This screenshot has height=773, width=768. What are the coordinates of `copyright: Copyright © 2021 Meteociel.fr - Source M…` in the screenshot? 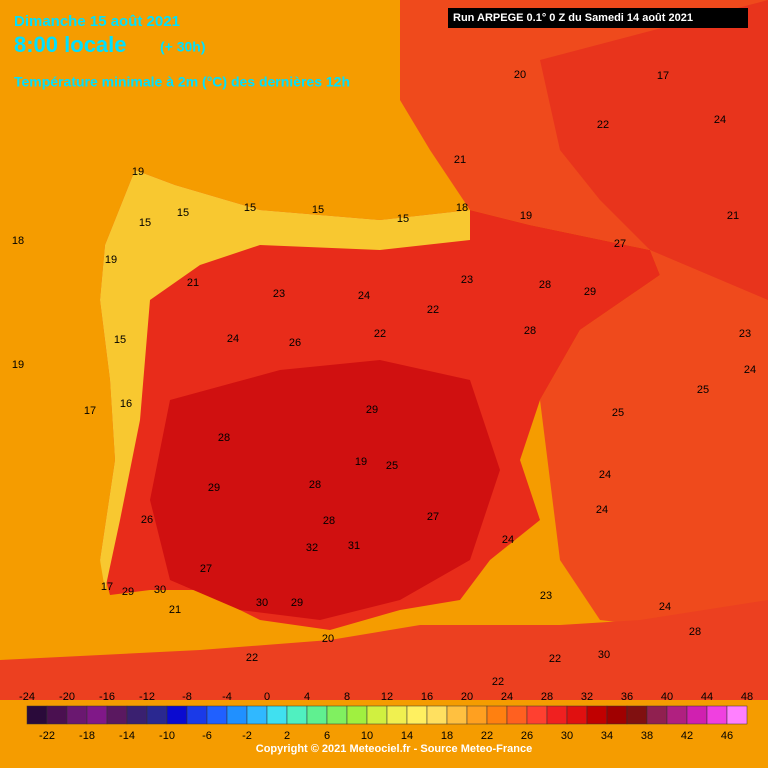 It's located at (394, 749).